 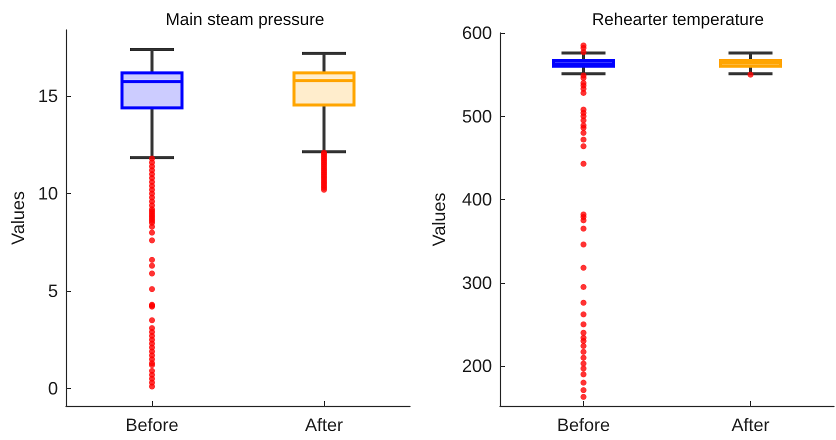 What do you see at coordinates (53, 291) in the screenshot?
I see `y-tick-label: 5` at bounding box center [53, 291].